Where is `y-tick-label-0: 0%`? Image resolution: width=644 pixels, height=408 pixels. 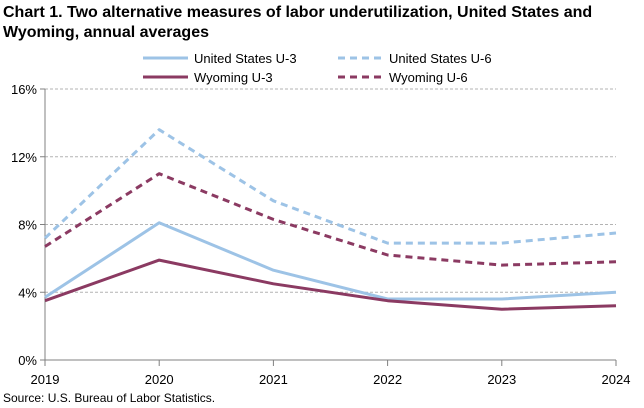 y-tick-label-0: 0% is located at coordinates (27, 360).